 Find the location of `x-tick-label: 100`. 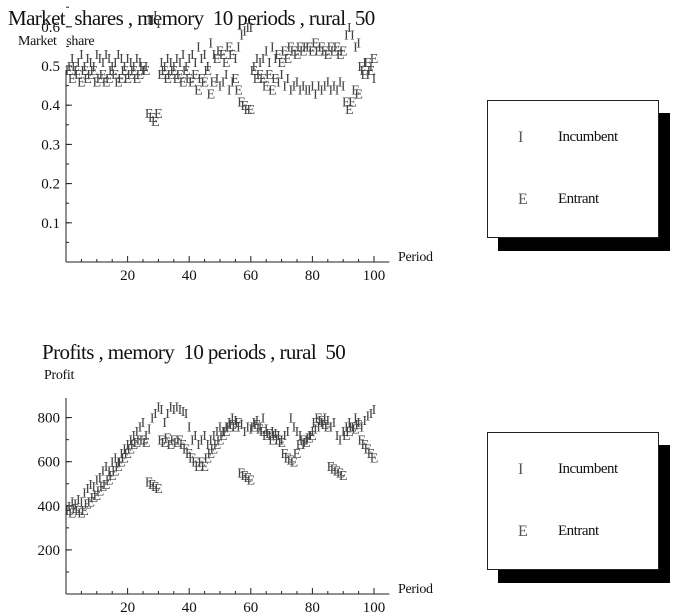

x-tick-label: 100 is located at coordinates (374, 276).